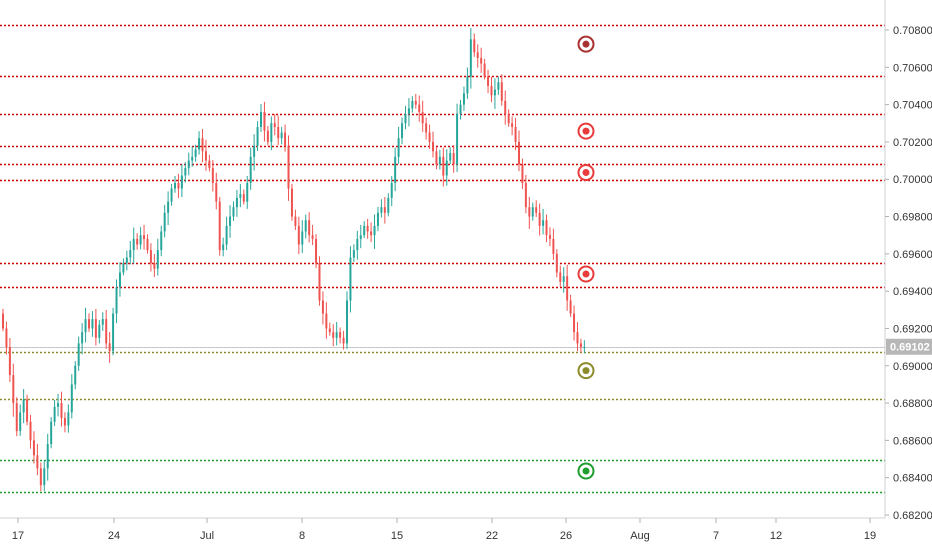 This screenshot has height=550, width=932. Describe the element at coordinates (912, 479) in the screenshot. I see `y-tick-label: 0.68400` at that location.